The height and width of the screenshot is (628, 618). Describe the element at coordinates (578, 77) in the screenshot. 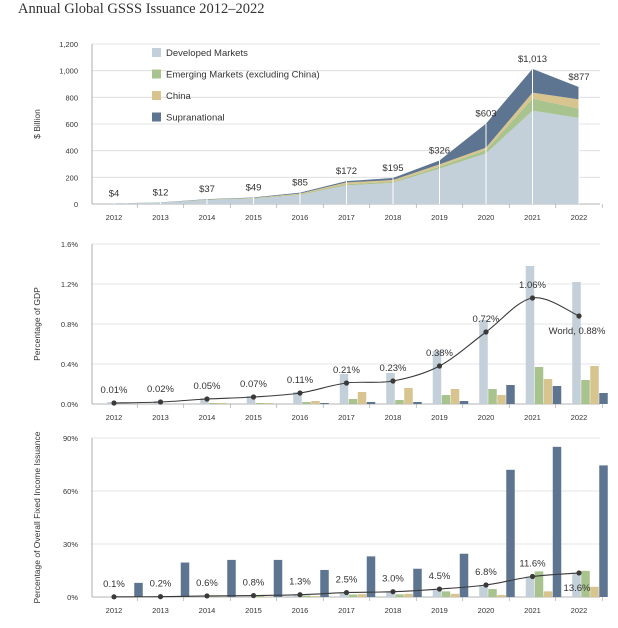

I see `total-label: $877` at that location.